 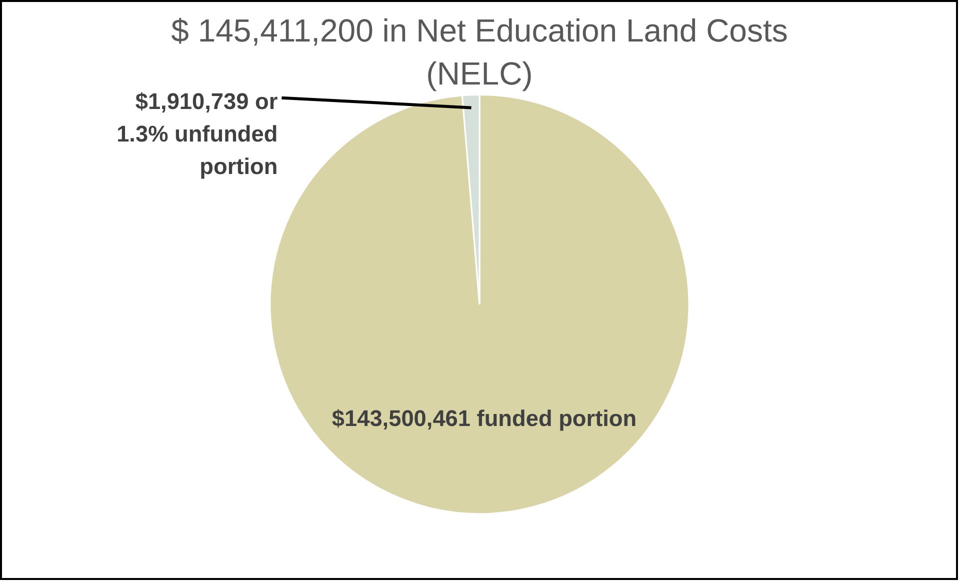 I want to click on data-label: $143,500,461 funded portion, so click(x=484, y=418).